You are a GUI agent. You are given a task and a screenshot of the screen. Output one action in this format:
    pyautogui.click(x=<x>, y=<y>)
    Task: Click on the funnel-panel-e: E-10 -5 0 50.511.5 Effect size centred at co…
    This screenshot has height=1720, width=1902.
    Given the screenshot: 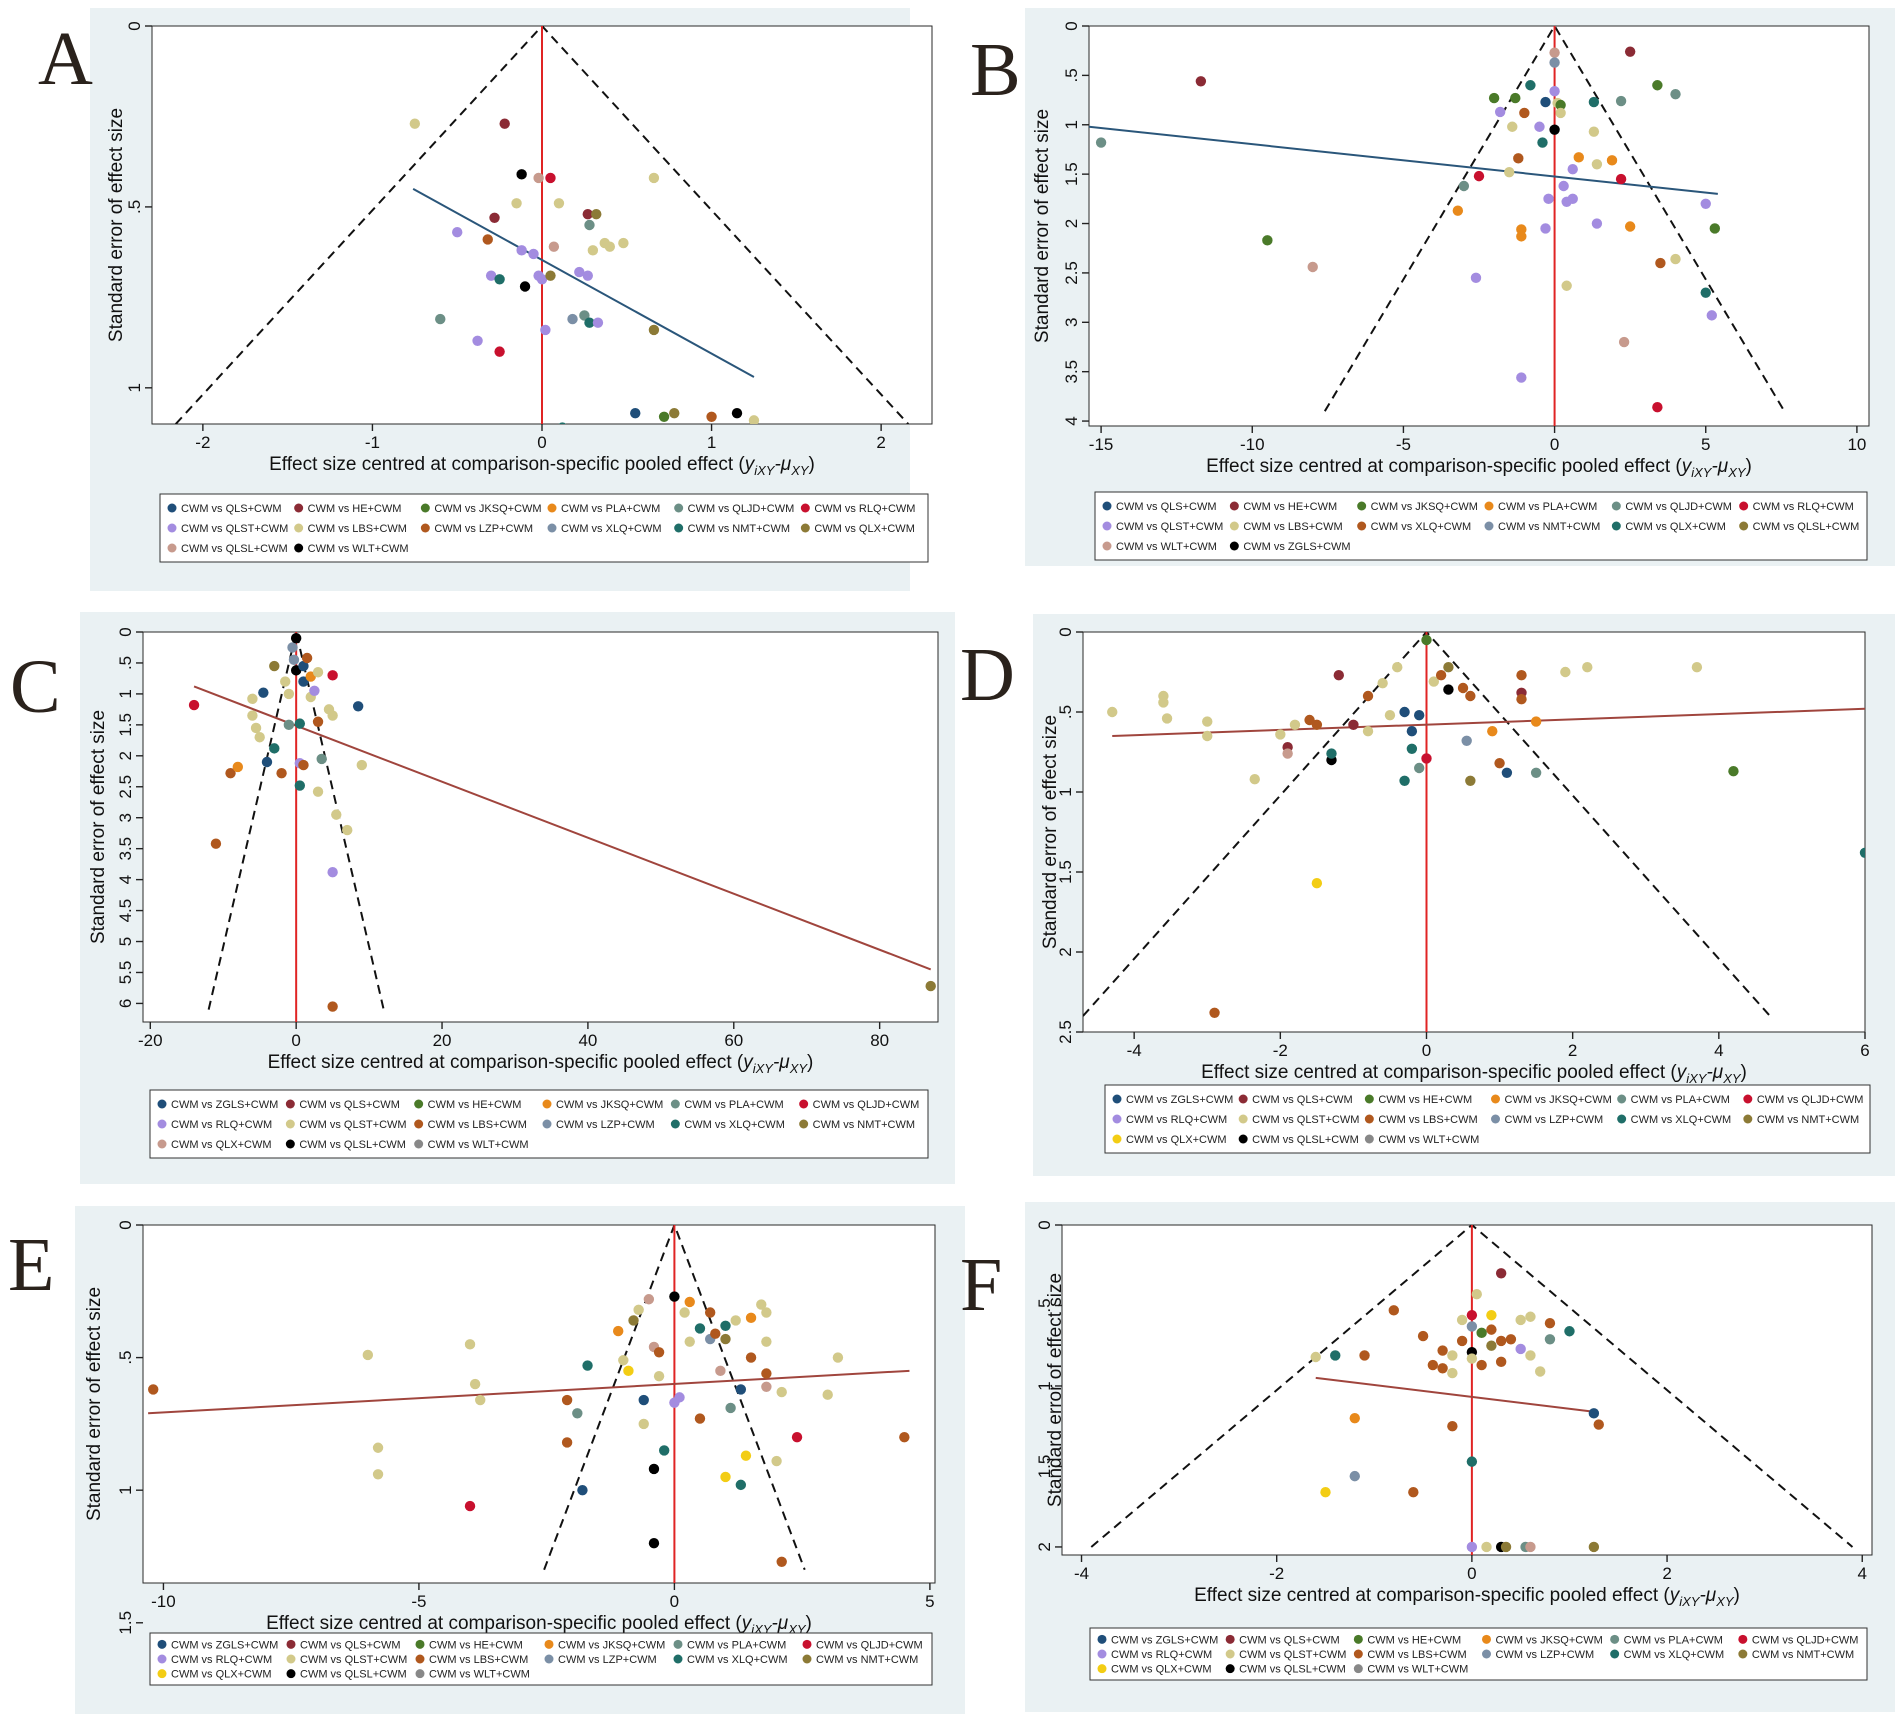 What is the action you would take?
    pyautogui.click(x=486, y=1460)
    